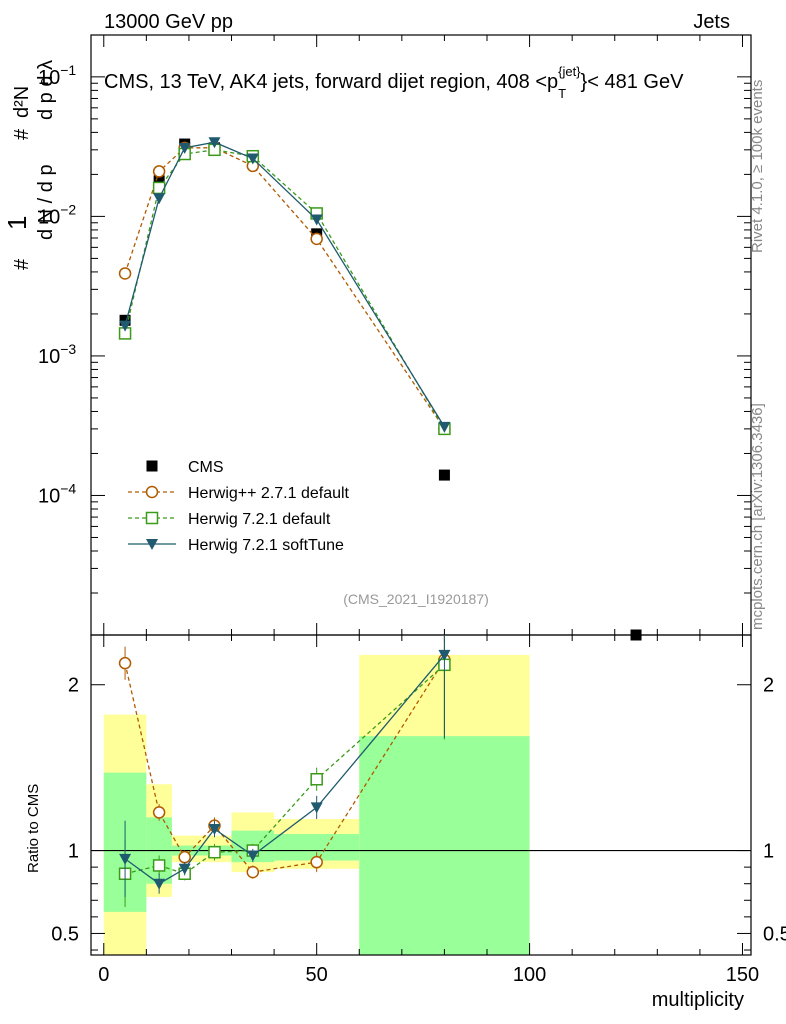 The image size is (786, 1024). I want to click on chart-title-post: }< 481 GeV, so click(633, 82).